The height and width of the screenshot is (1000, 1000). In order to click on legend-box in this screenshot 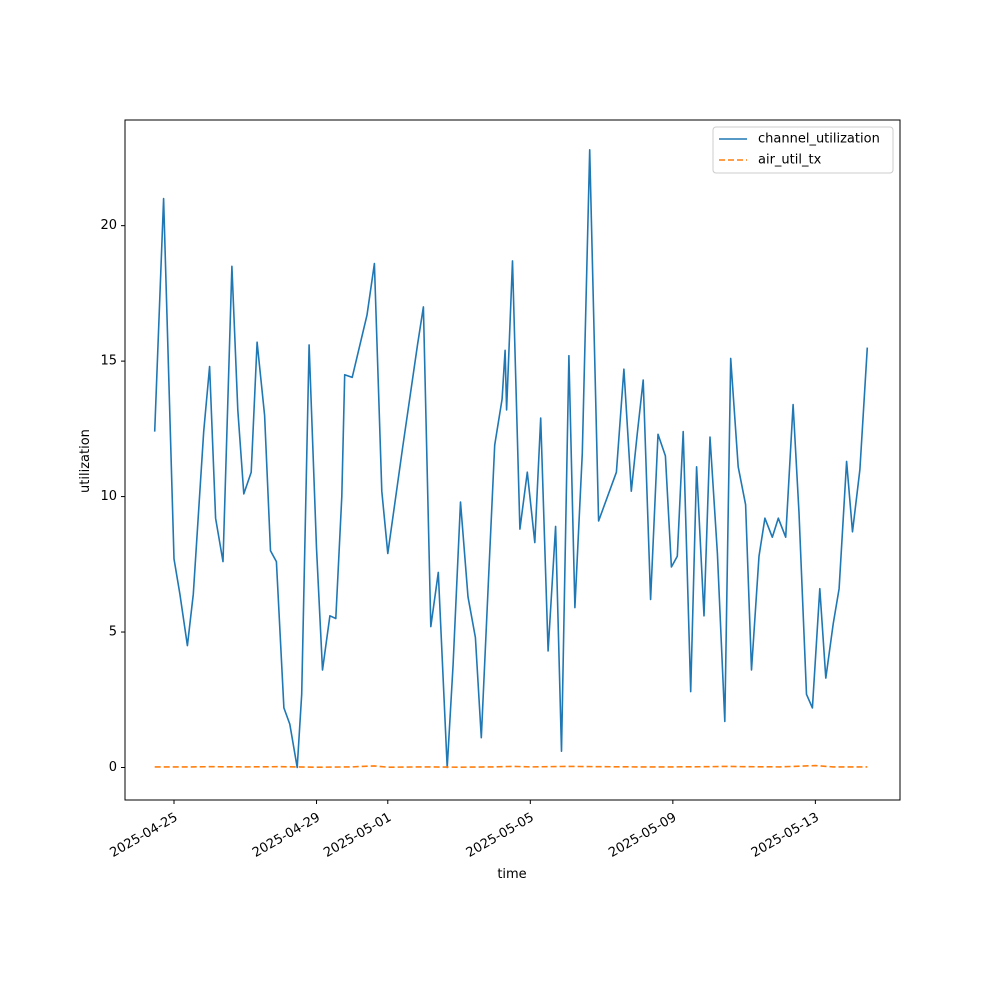, I will do `click(803, 150)`.